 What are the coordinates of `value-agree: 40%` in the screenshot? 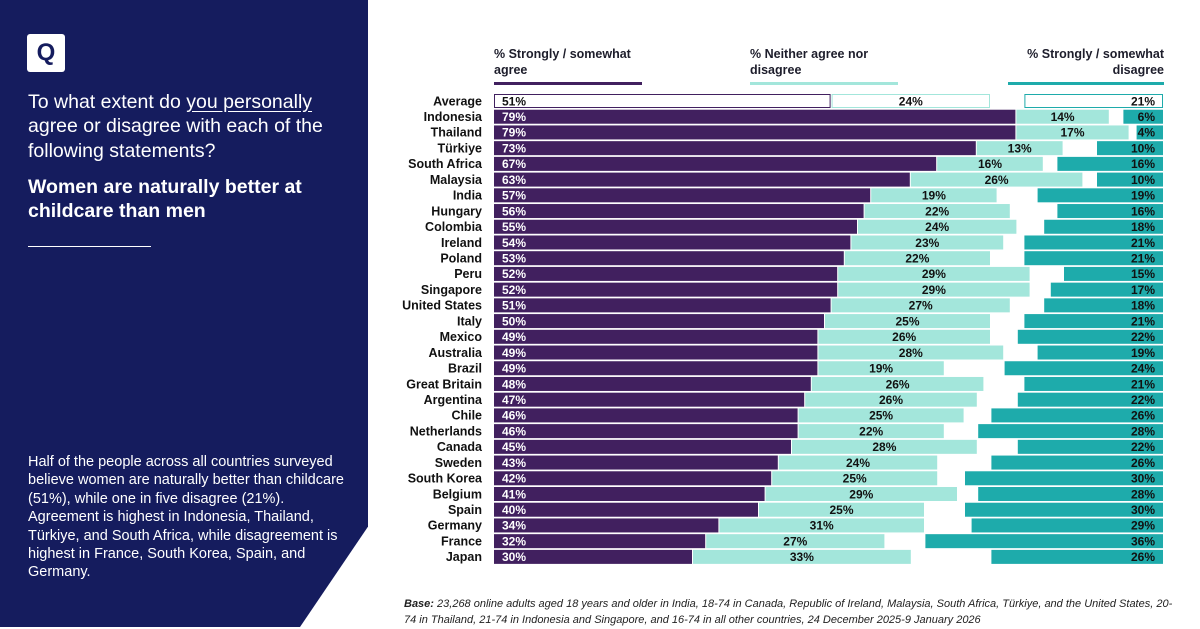 It's located at (514, 510).